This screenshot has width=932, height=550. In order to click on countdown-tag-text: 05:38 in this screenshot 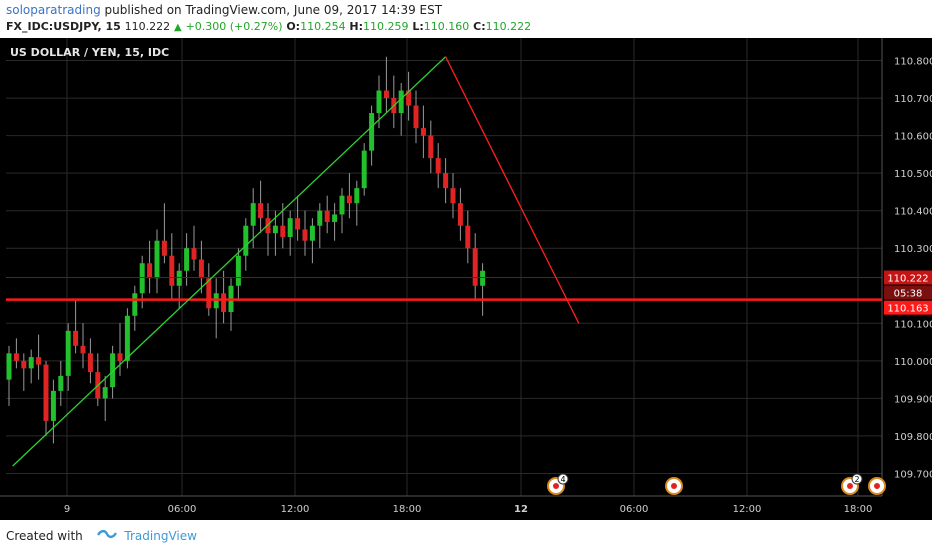, I will do `click(908, 294)`.